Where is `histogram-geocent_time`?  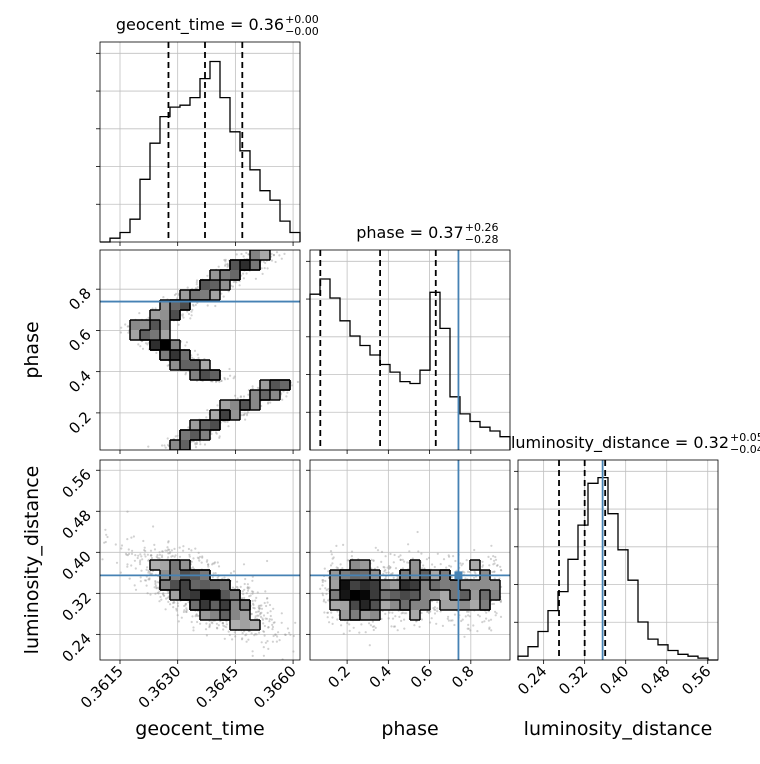 histogram-geocent_time is located at coordinates (200, 151).